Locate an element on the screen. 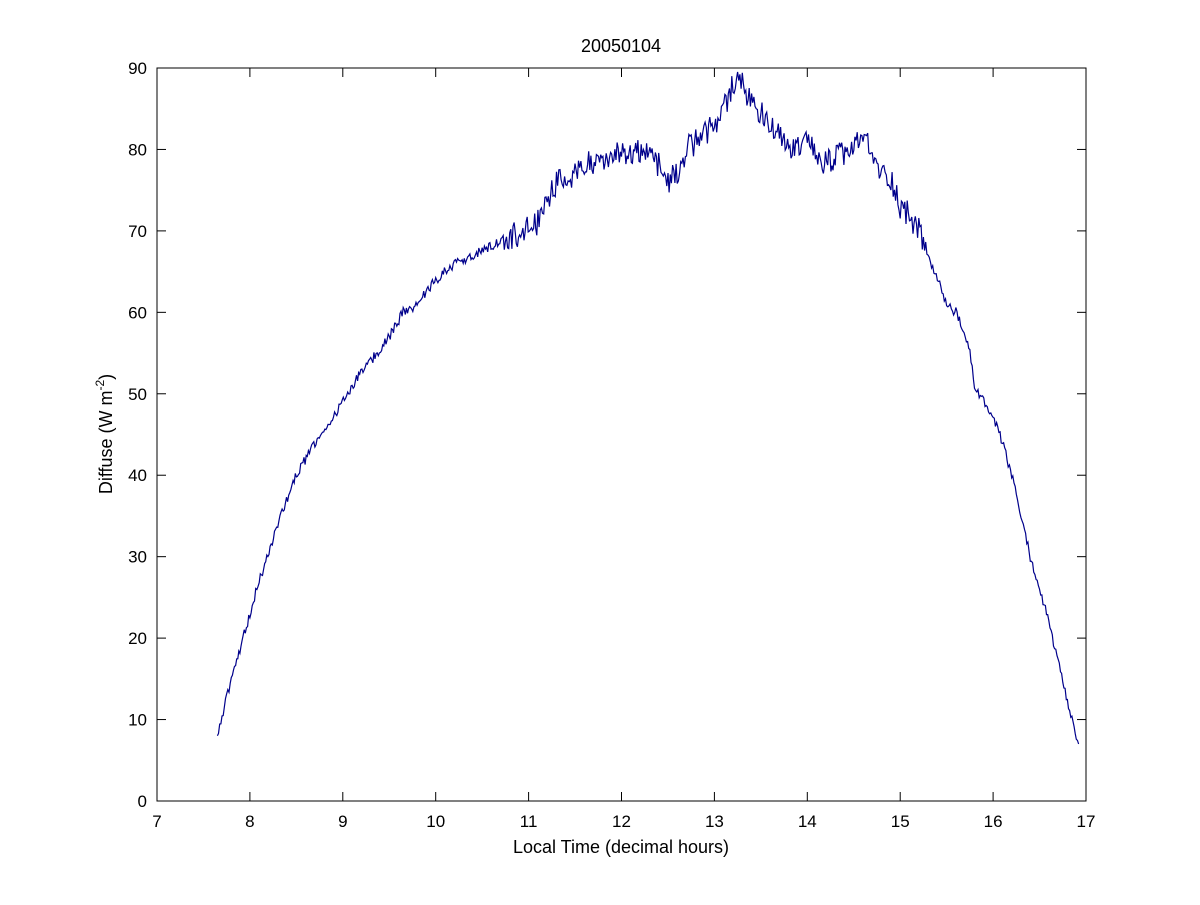  x-tick-label: 15 is located at coordinates (900, 821).